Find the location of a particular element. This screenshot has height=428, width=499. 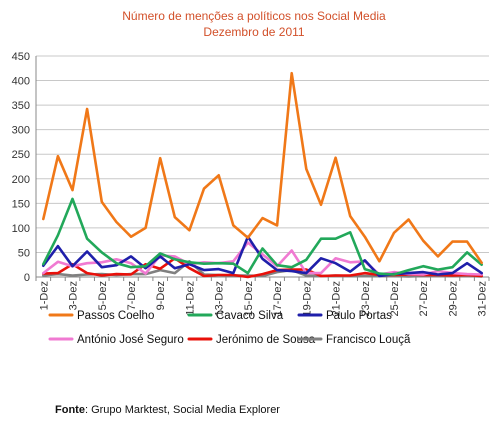

legend-label: Cavaco Silva is located at coordinates (250, 316).